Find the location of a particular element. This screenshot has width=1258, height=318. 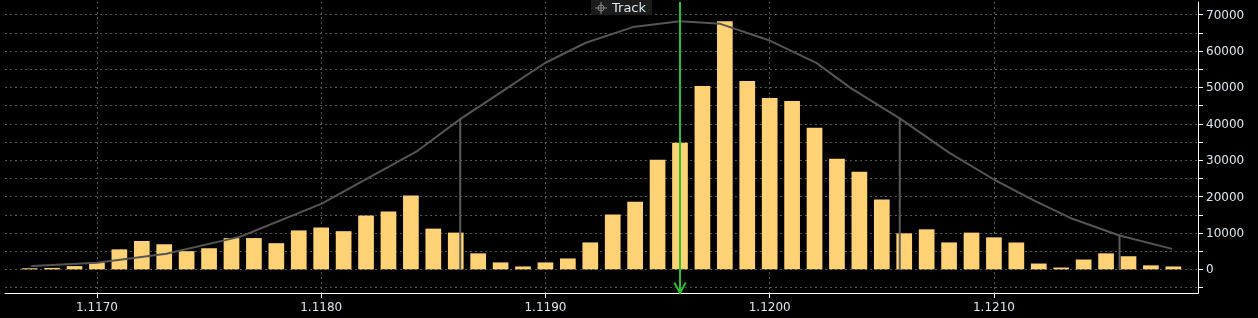

annotation: Track is located at coordinates (629, 7).